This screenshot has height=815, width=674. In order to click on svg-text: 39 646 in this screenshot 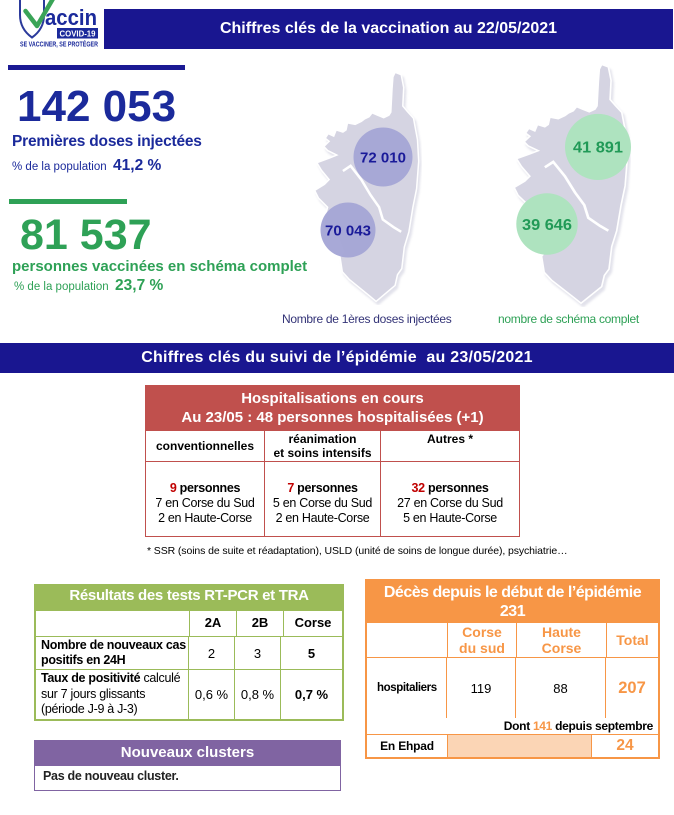, I will do `click(547, 225)`.